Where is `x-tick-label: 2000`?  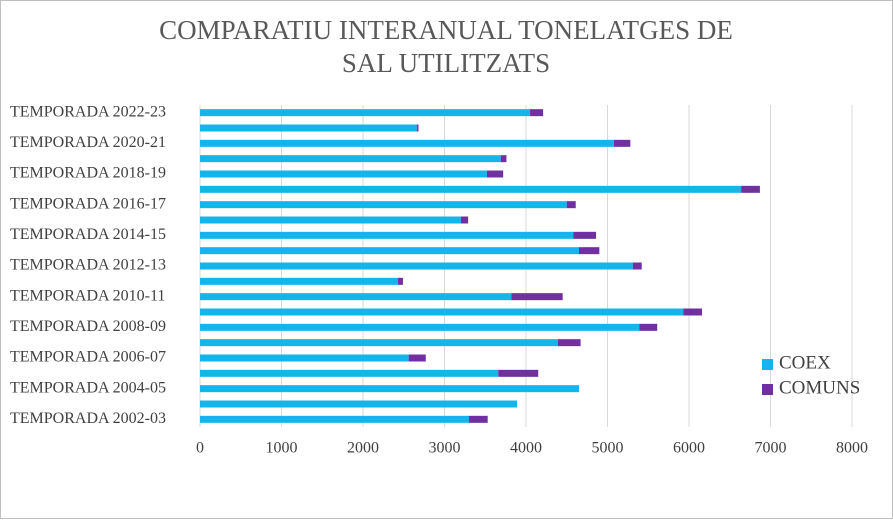 x-tick-label: 2000 is located at coordinates (363, 448).